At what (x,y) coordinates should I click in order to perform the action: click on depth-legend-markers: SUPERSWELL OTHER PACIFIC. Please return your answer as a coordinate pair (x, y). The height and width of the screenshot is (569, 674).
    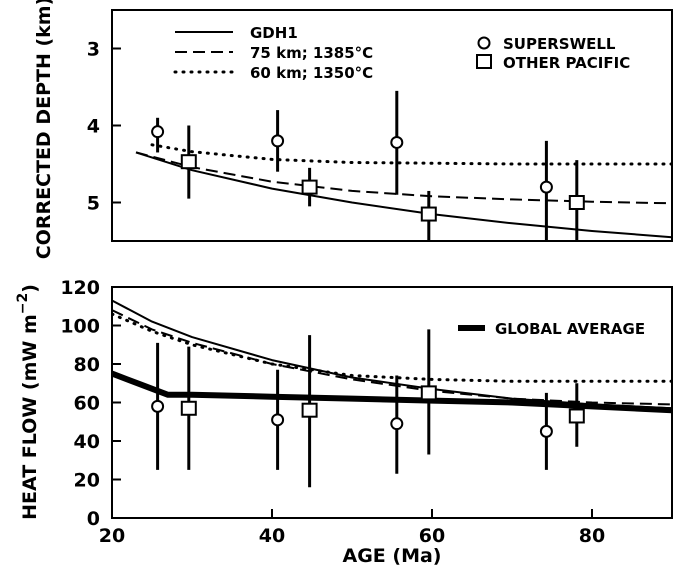
    Looking at the image, I should click on (553, 53).